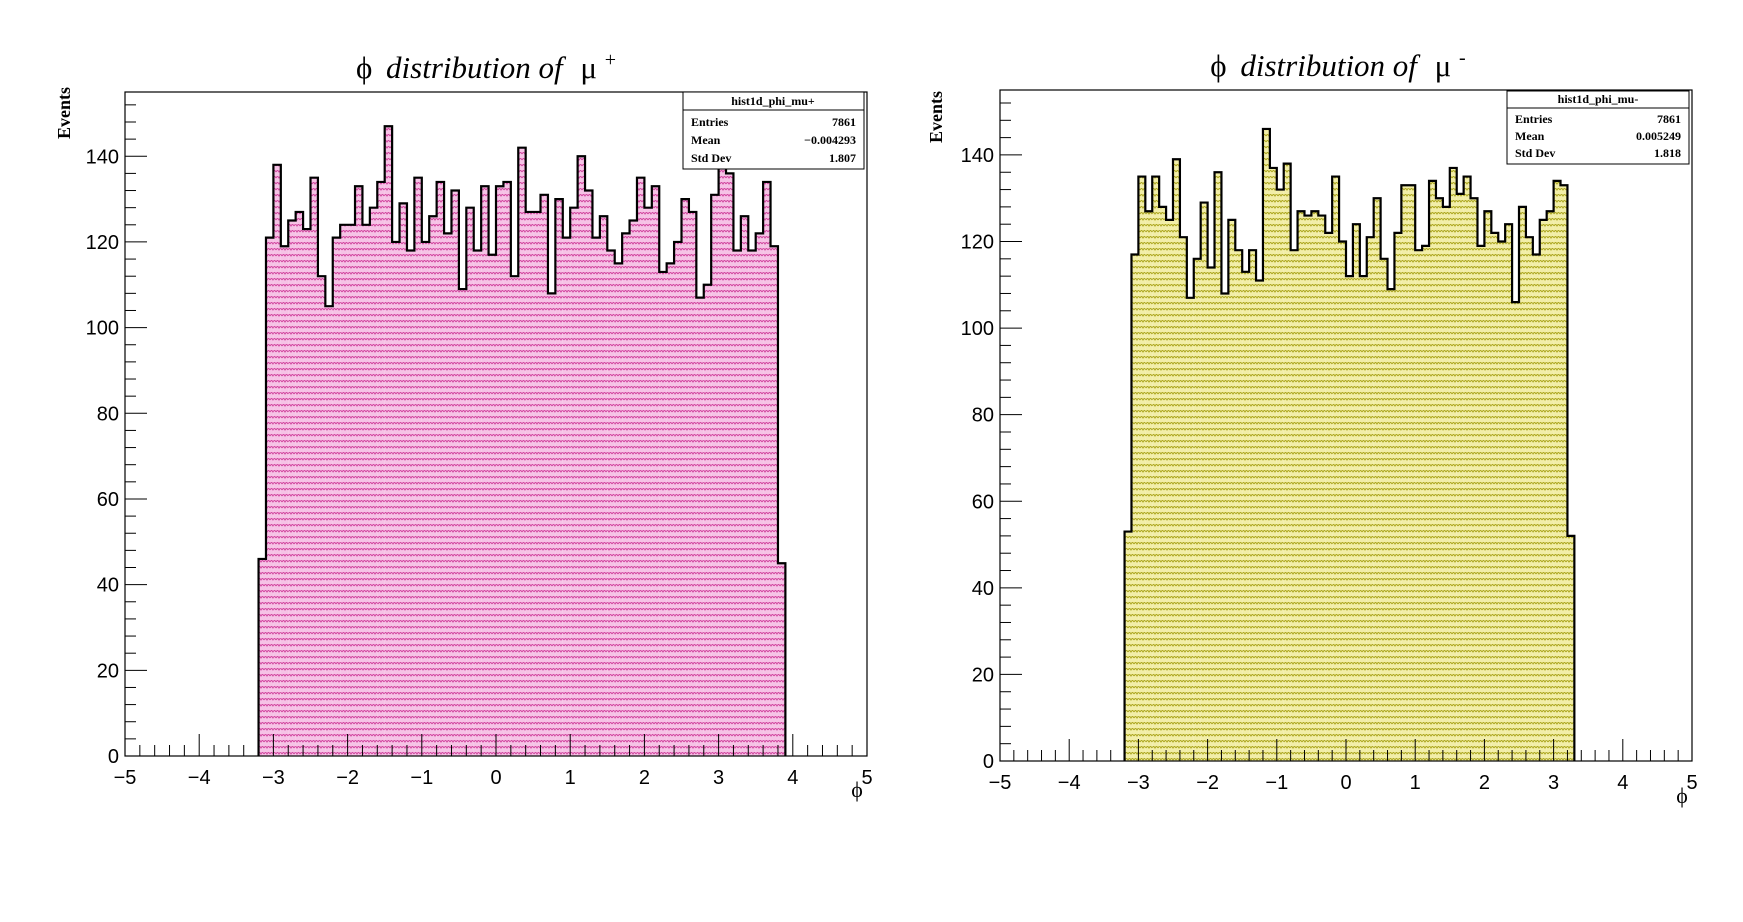 This screenshot has width=1743, height=922. What do you see at coordinates (1207, 783) in the screenshot?
I see `x-tick-label: −2` at bounding box center [1207, 783].